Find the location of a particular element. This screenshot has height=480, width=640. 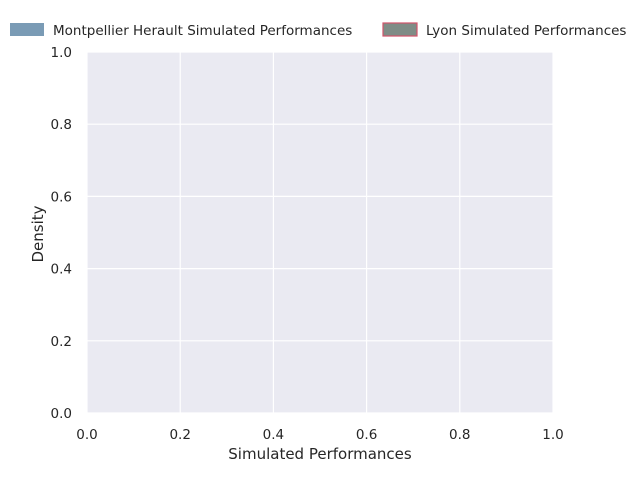

x-tick-label: 0.0 is located at coordinates (86, 435).